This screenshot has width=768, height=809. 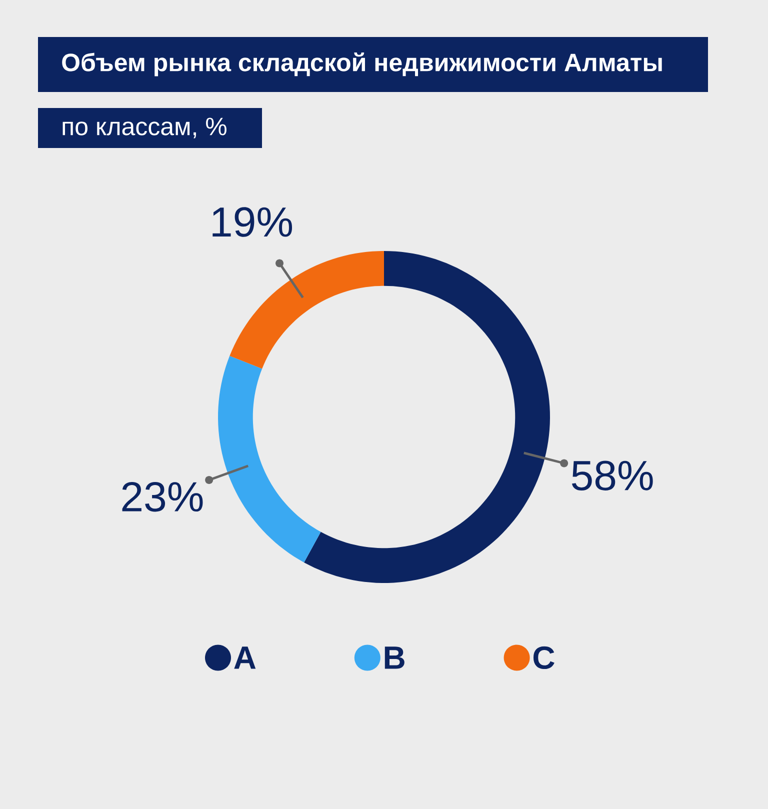 What do you see at coordinates (612, 475) in the screenshot?
I see `data-label: 58%` at bounding box center [612, 475].